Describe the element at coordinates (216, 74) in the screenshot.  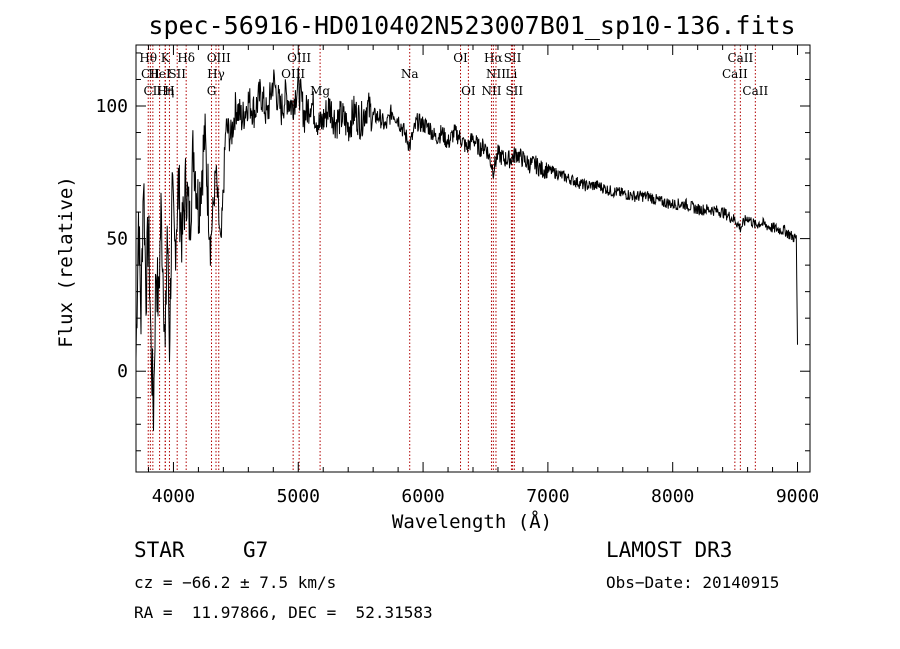
I see `line-label-10: Hγ` at that location.